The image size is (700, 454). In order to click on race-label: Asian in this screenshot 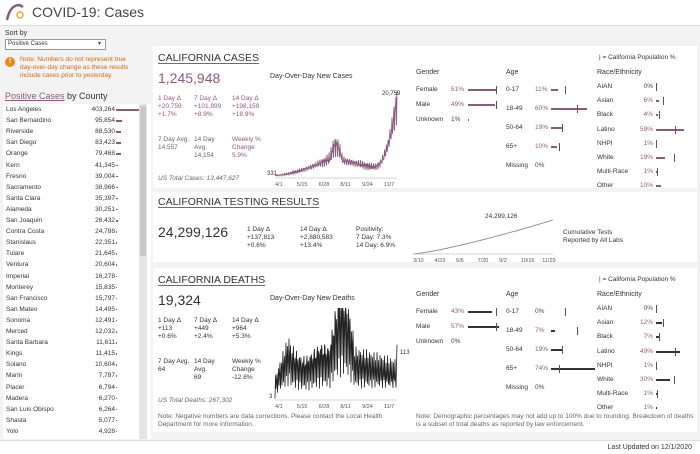, I will do `click(605, 101)`.